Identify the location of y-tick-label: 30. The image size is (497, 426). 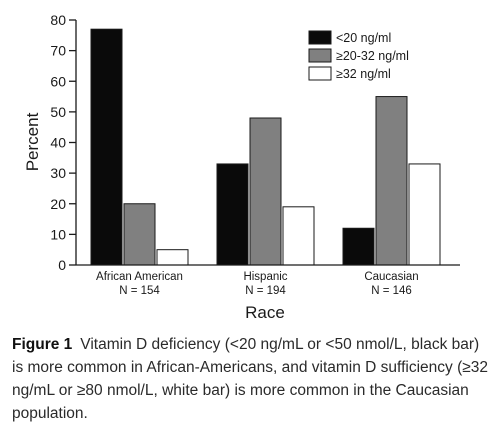
(58, 173).